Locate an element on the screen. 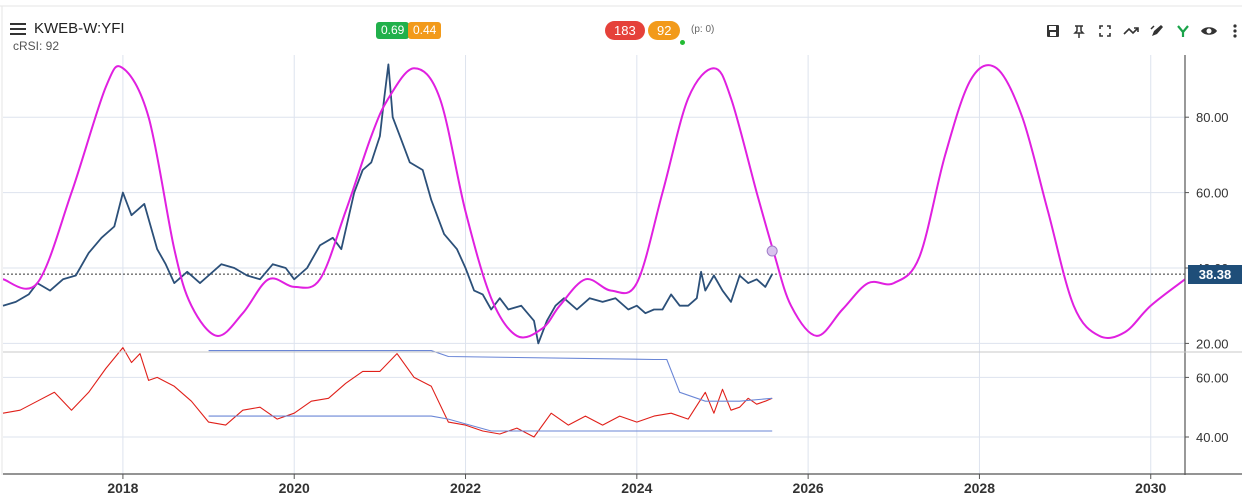  x-tick-label: 2024 is located at coordinates (636, 488).